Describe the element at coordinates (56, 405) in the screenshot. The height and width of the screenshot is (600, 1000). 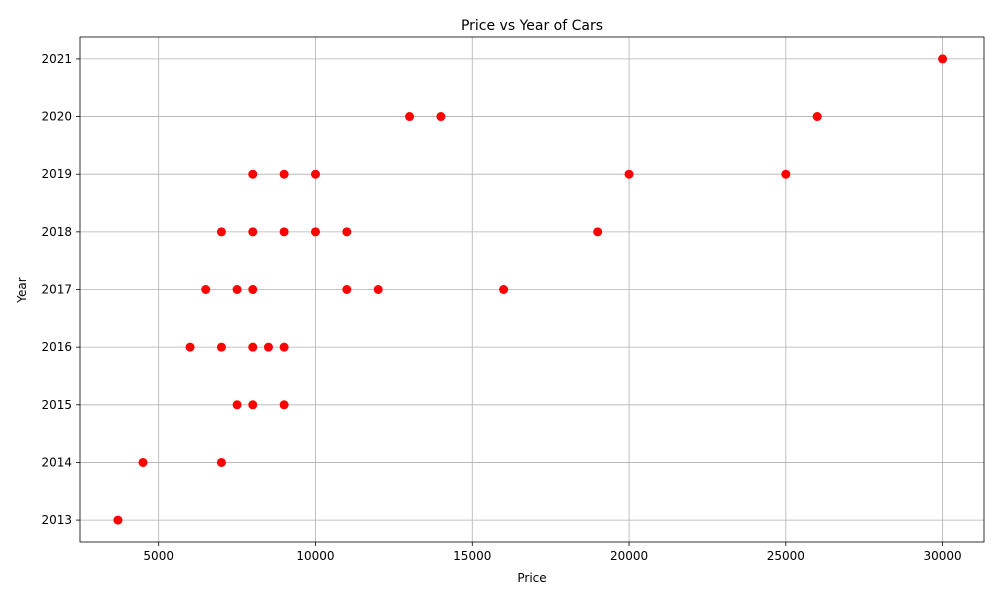
I see `y-tick-label: 2015` at that location.